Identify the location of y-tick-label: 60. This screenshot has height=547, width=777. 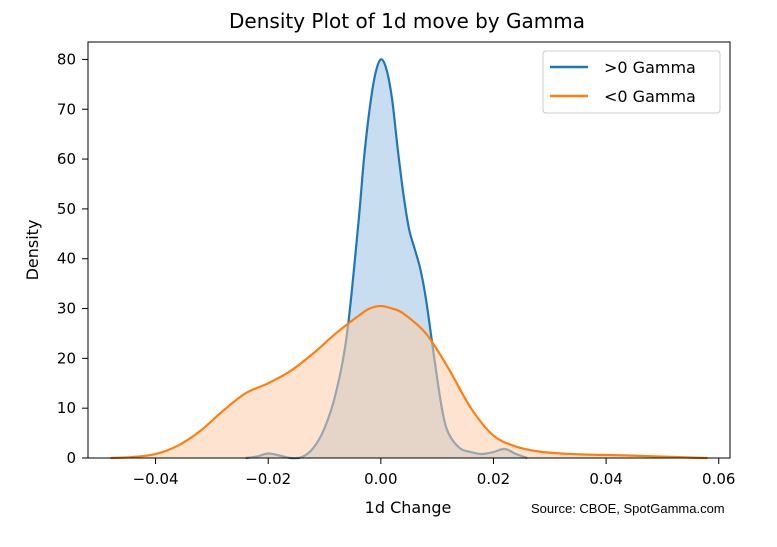
(66, 159).